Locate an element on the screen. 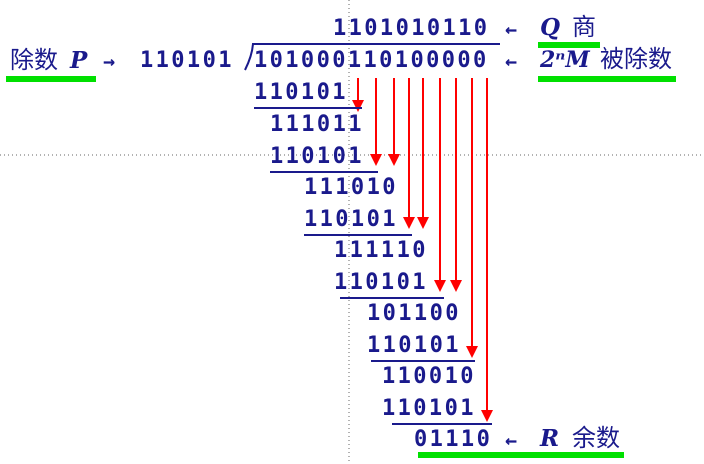  red-arrows is located at coordinates (422, 250).